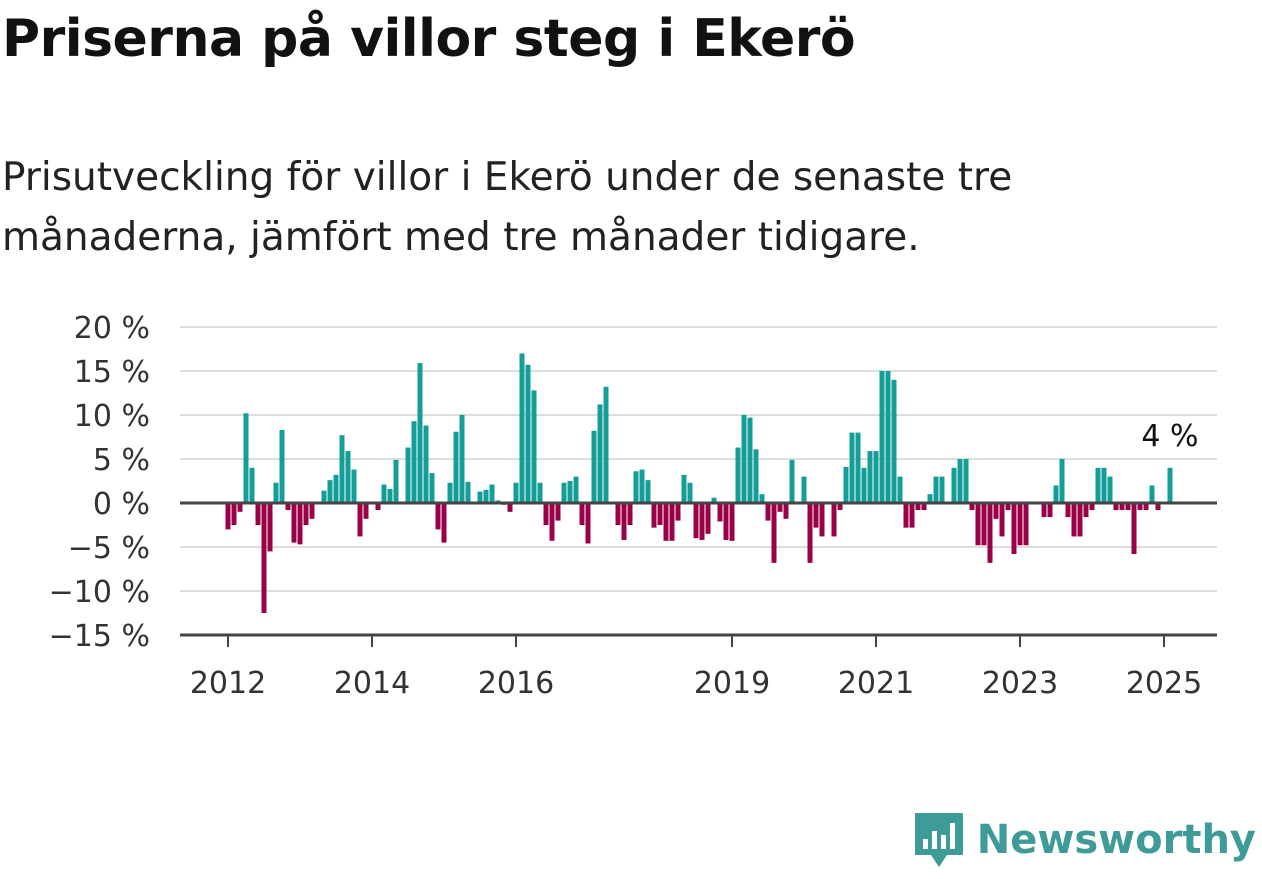 The image size is (1262, 879). I want to click on y-tick-label: −5 %, so click(109, 548).